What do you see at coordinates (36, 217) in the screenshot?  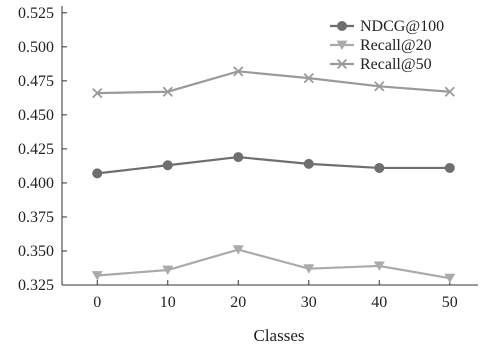 I see `y-tick-label: 0.375` at bounding box center [36, 217].